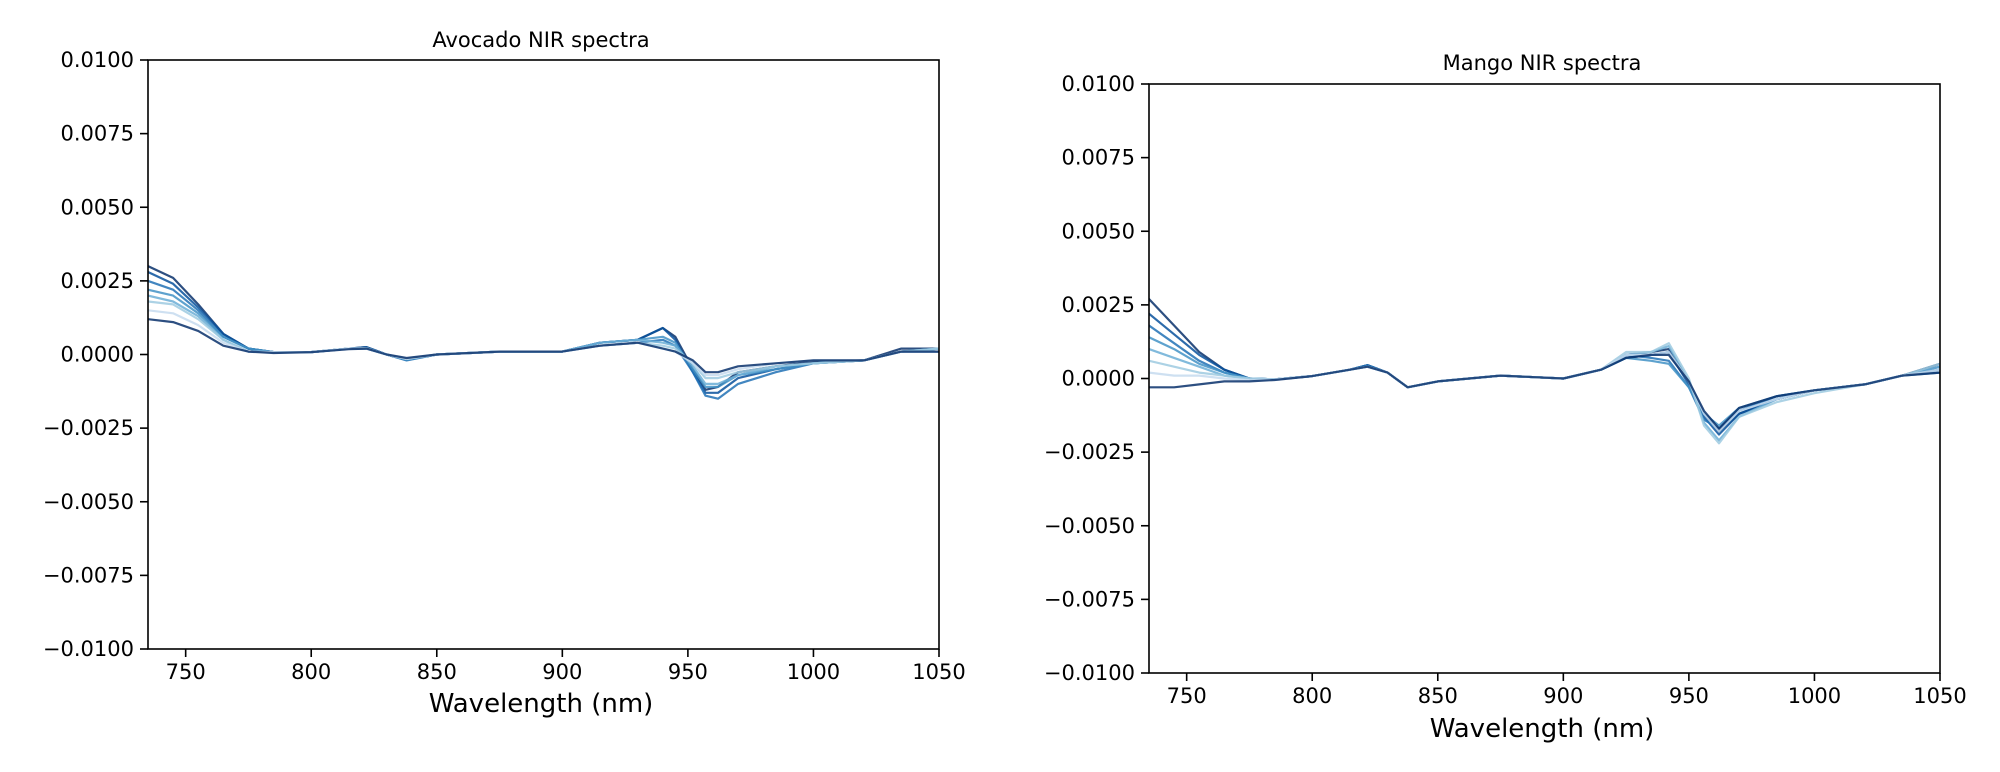  What do you see at coordinates (1098, 379) in the screenshot?
I see `mango-y-tick-label: 0.0000` at bounding box center [1098, 379].